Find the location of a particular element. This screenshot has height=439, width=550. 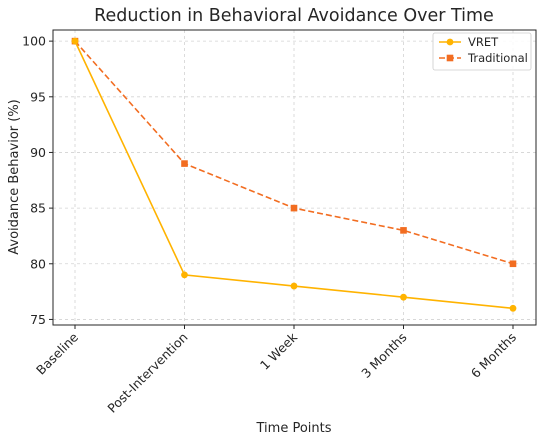

legend-label: Traditional is located at coordinates (497, 58).